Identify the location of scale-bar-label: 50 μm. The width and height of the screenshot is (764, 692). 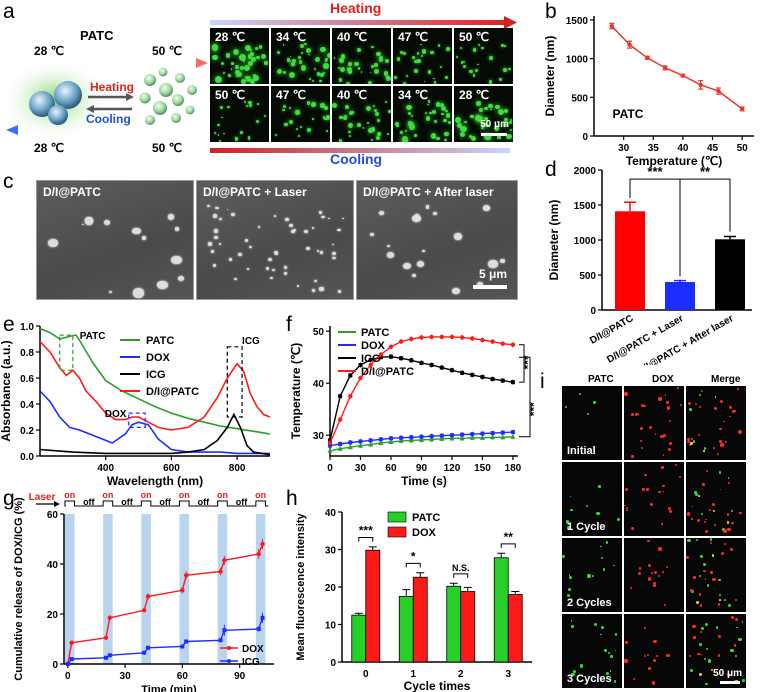
(494, 124).